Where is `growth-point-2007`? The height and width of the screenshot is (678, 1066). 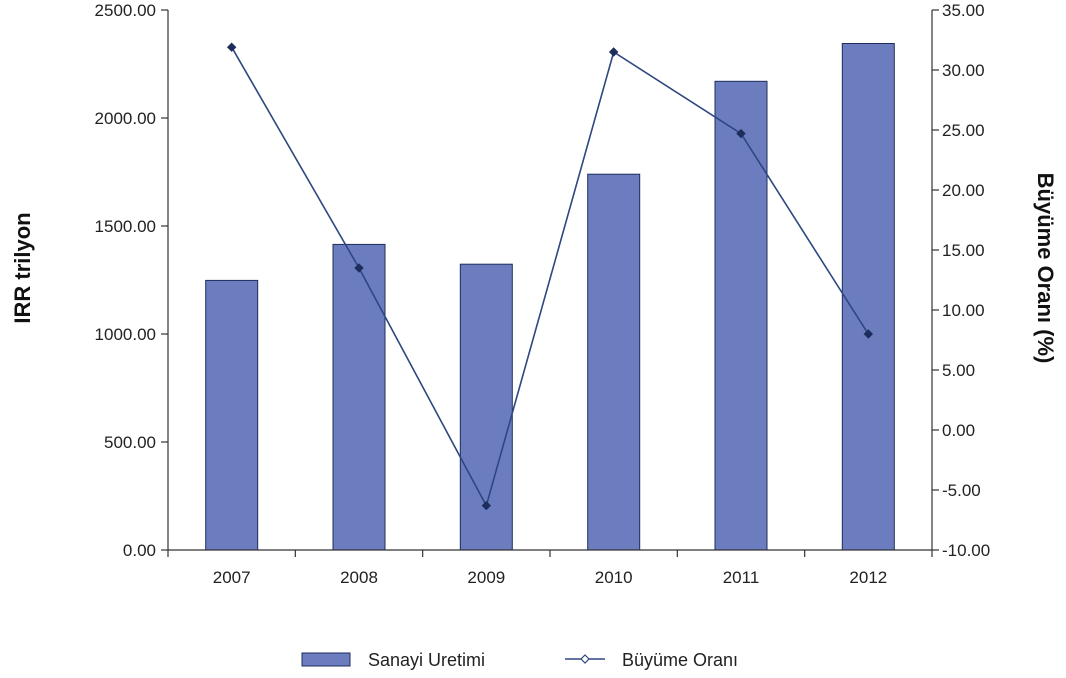
growth-point-2007 is located at coordinates (231, 47).